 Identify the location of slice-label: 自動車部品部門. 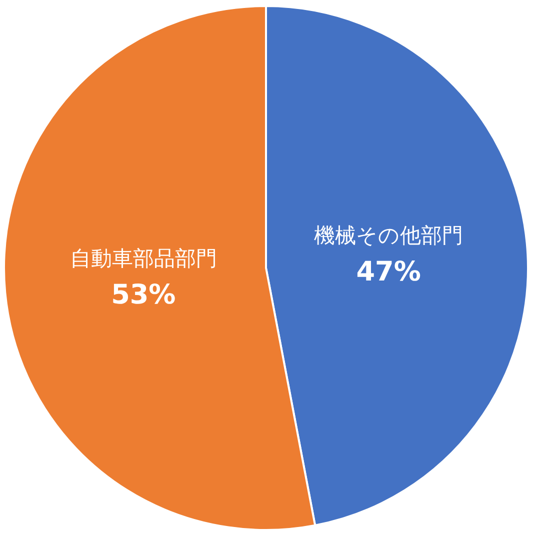
(143, 258).